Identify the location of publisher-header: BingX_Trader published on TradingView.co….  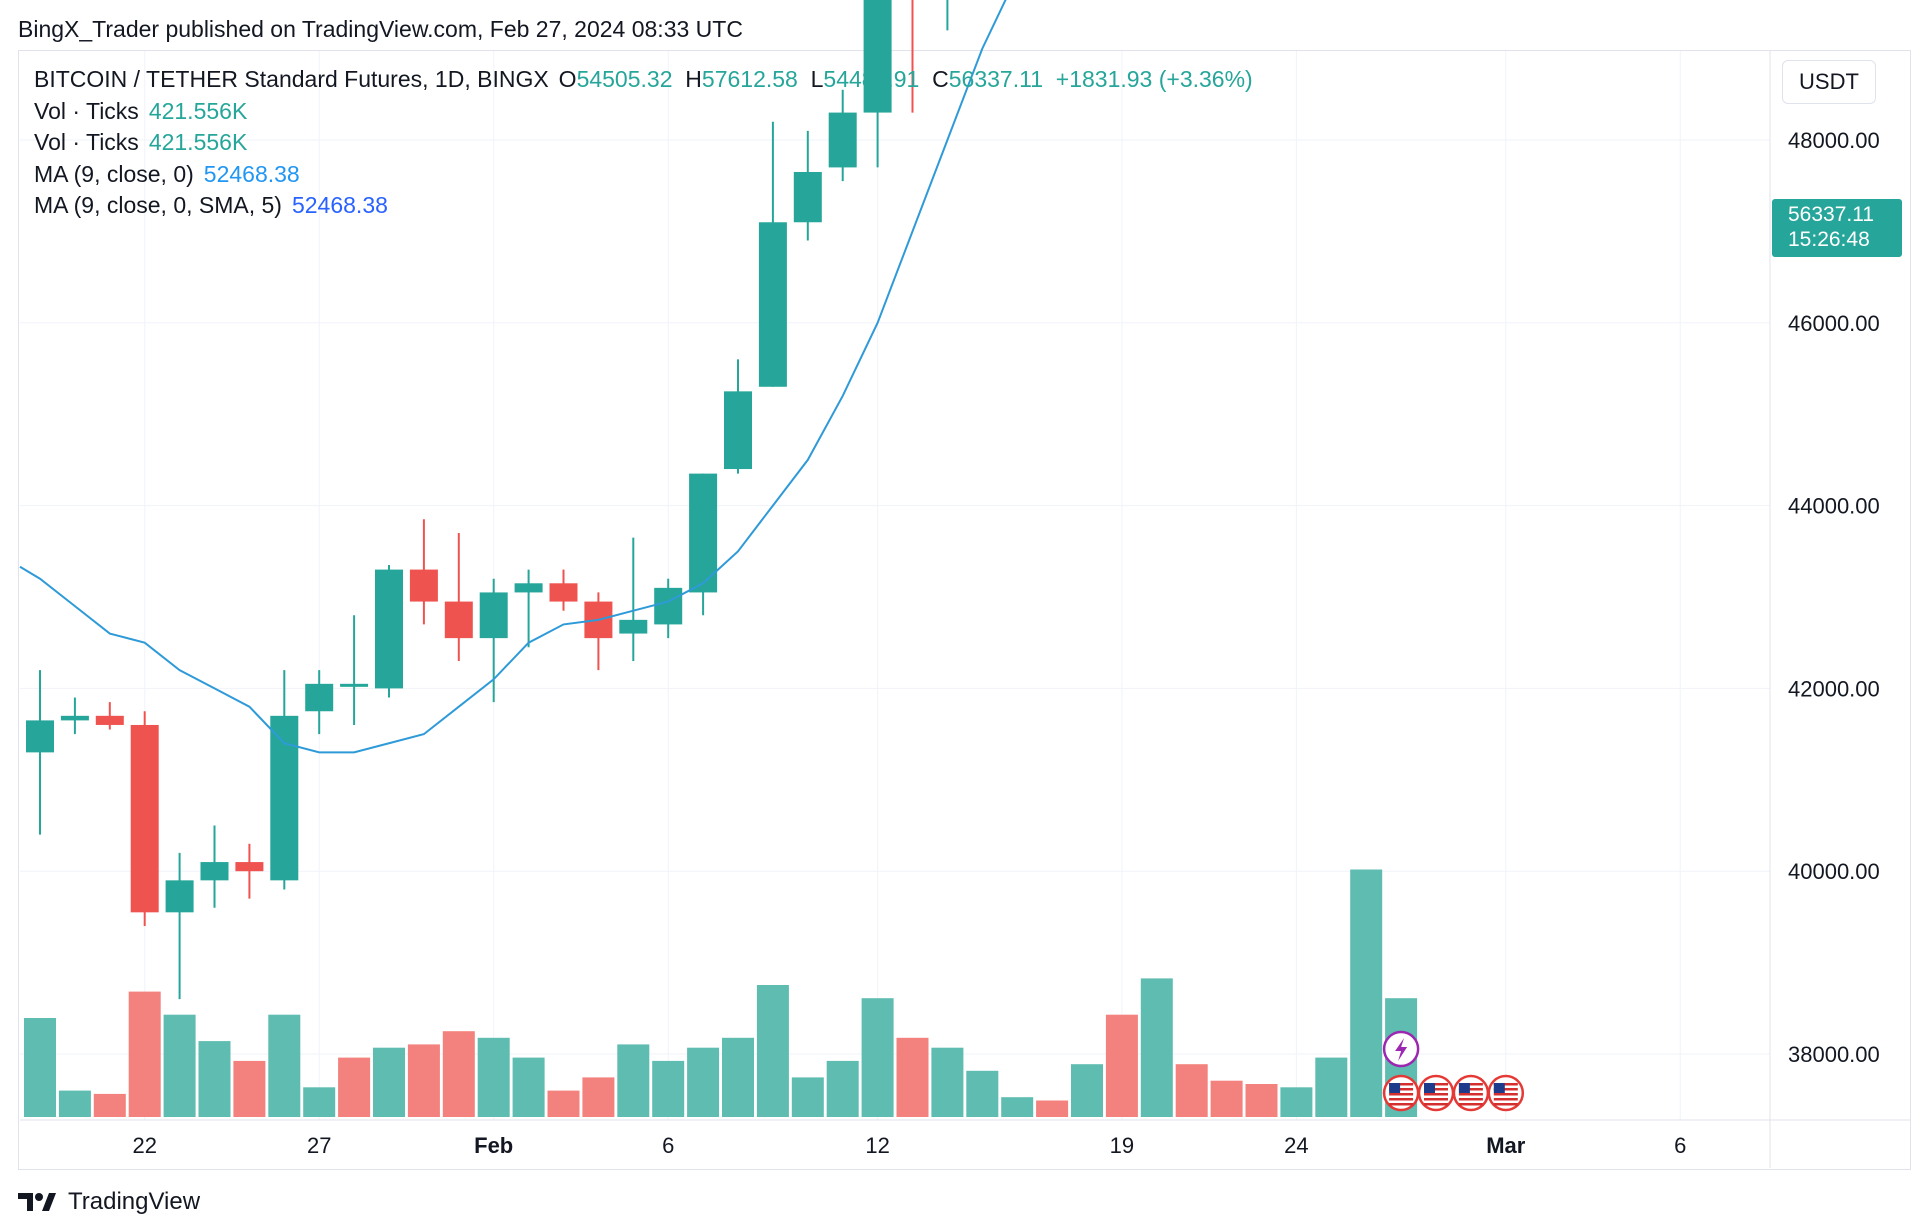
(380, 29).